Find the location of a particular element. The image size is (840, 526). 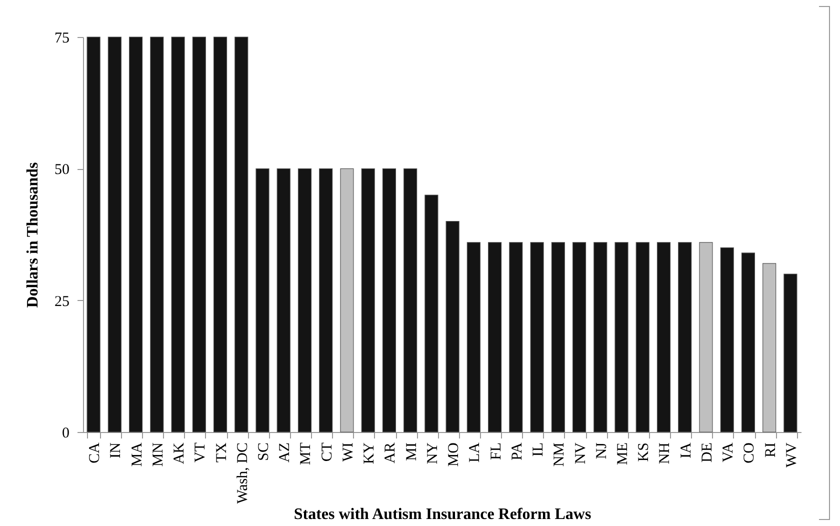

x-tick-label: RI is located at coordinates (770, 450).